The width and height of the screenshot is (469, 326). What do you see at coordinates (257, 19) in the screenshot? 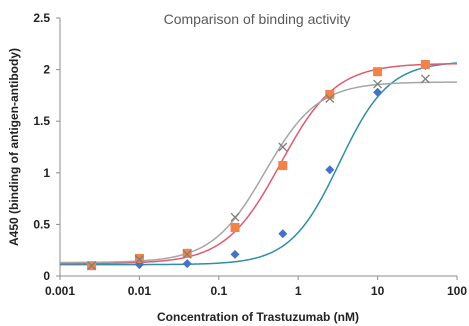
I see `chart-title: Comparison of binding activity` at bounding box center [257, 19].